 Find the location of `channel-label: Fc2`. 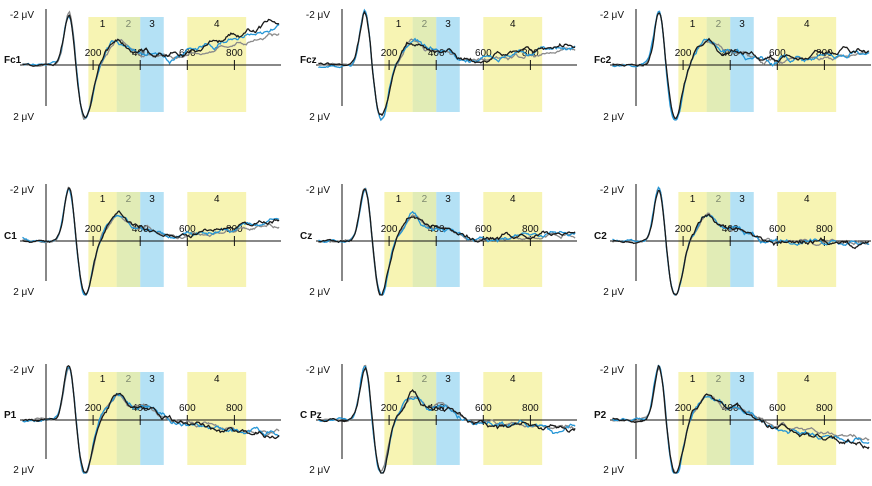

channel-label: Fc2 is located at coordinates (603, 60).